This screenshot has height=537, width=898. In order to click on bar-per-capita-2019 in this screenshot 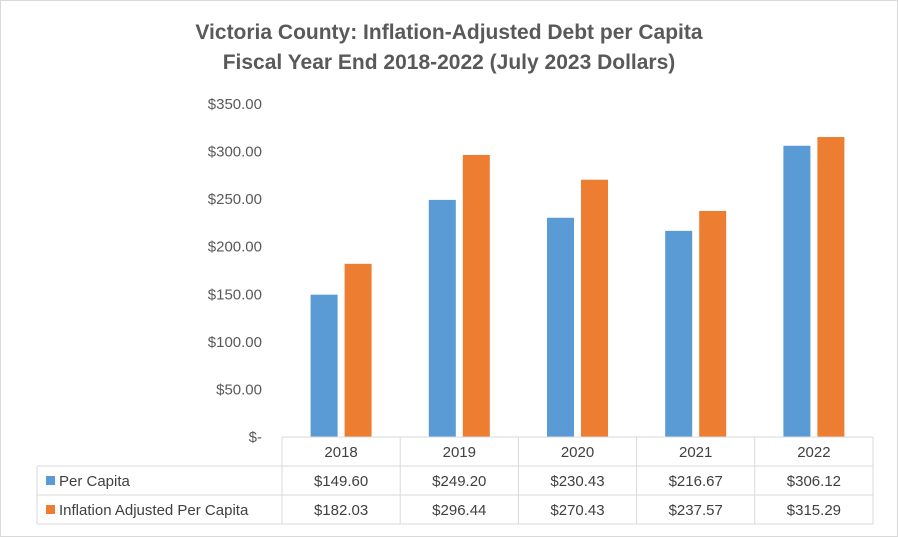, I will do `click(442, 318)`.